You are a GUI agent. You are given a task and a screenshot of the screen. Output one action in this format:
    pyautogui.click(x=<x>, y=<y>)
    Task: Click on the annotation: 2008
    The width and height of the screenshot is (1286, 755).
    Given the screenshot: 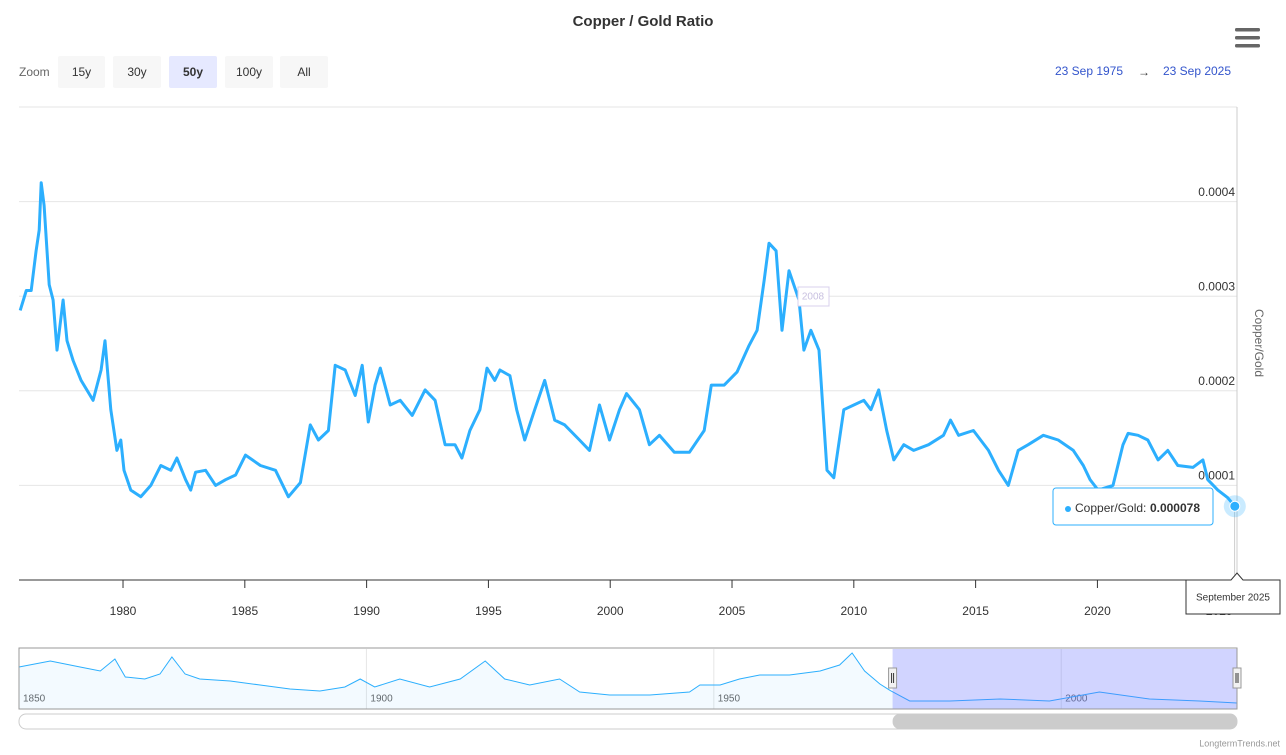 What is the action you would take?
    pyautogui.click(x=813, y=297)
    